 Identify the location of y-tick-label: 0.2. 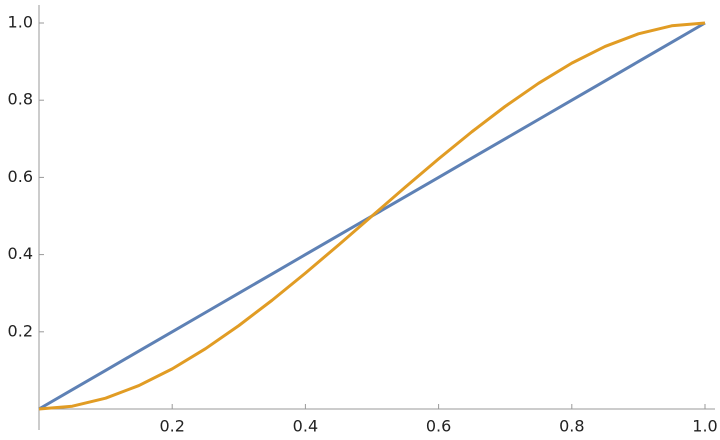
(20, 330).